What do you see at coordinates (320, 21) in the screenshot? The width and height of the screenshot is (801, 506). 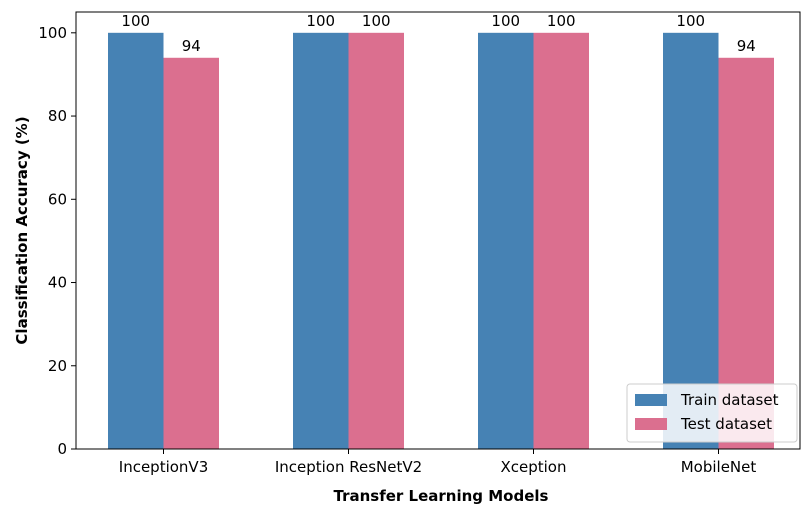 I see `data-label-train-1: 100` at bounding box center [320, 21].